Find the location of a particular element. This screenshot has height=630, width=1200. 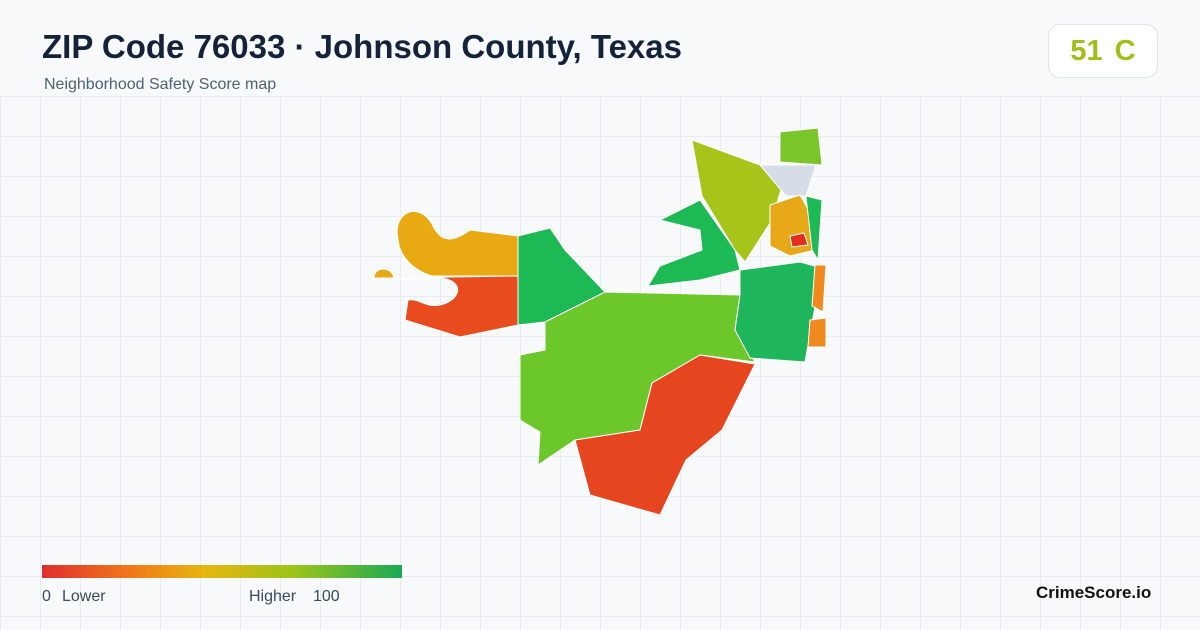

subtitle: Neighborhood Safety Score map is located at coordinates (160, 84).